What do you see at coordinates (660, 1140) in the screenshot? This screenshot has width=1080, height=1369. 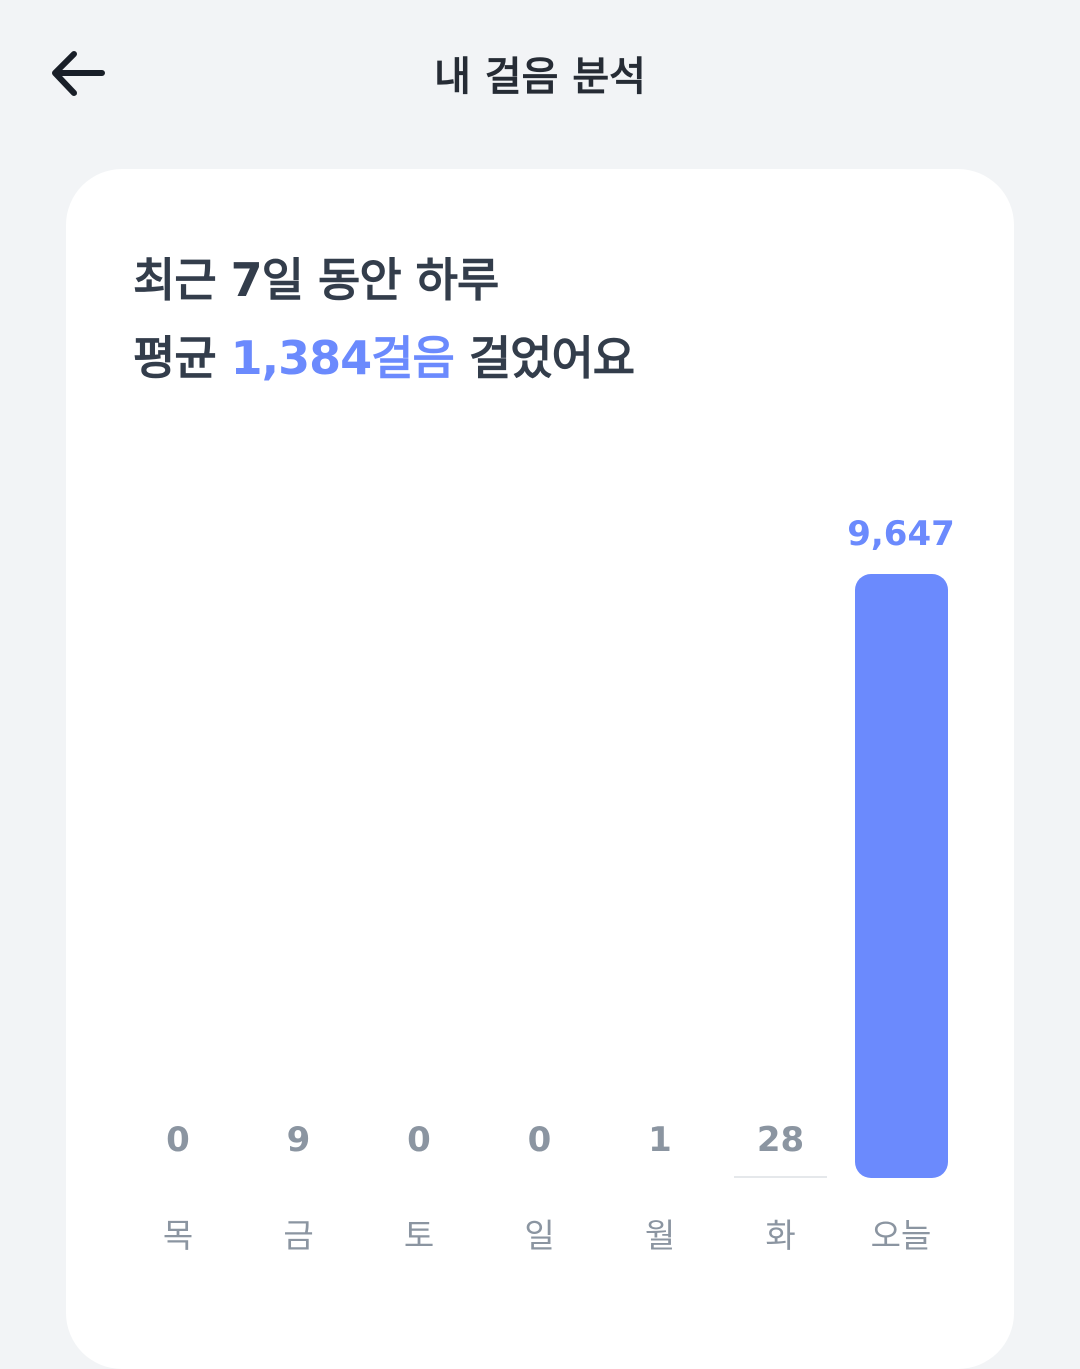 I see `value-label: 1` at bounding box center [660, 1140].